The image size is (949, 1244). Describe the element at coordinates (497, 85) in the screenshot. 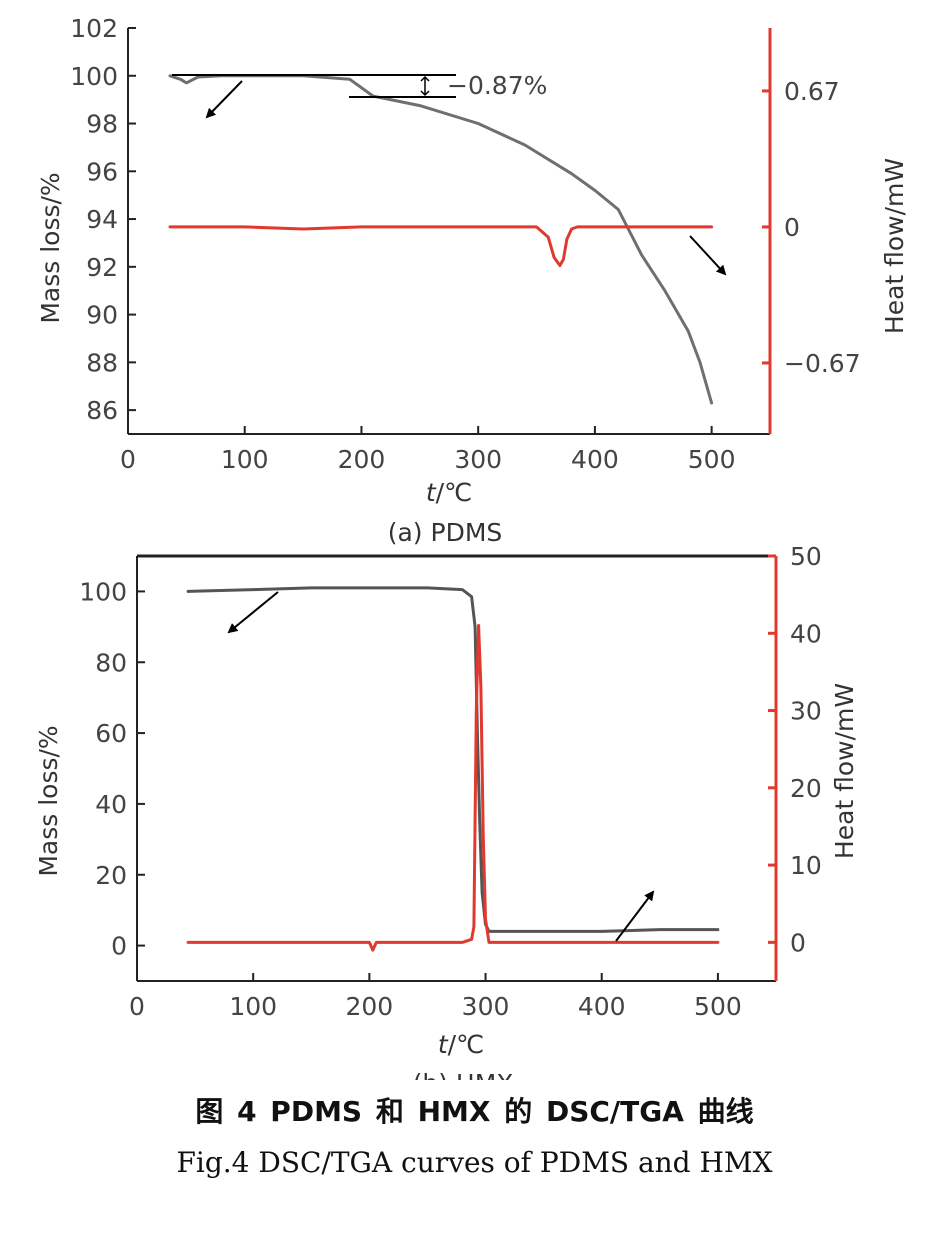

I see `mass-loss-annotation: −0.87%` at that location.